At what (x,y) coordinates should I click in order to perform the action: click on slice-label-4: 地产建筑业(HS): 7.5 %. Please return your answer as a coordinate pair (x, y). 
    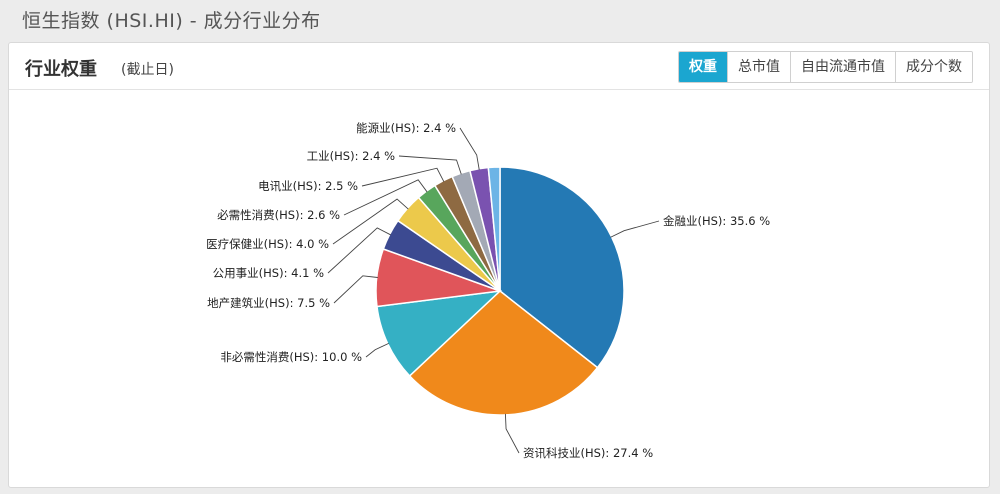
    Looking at the image, I should click on (268, 303).